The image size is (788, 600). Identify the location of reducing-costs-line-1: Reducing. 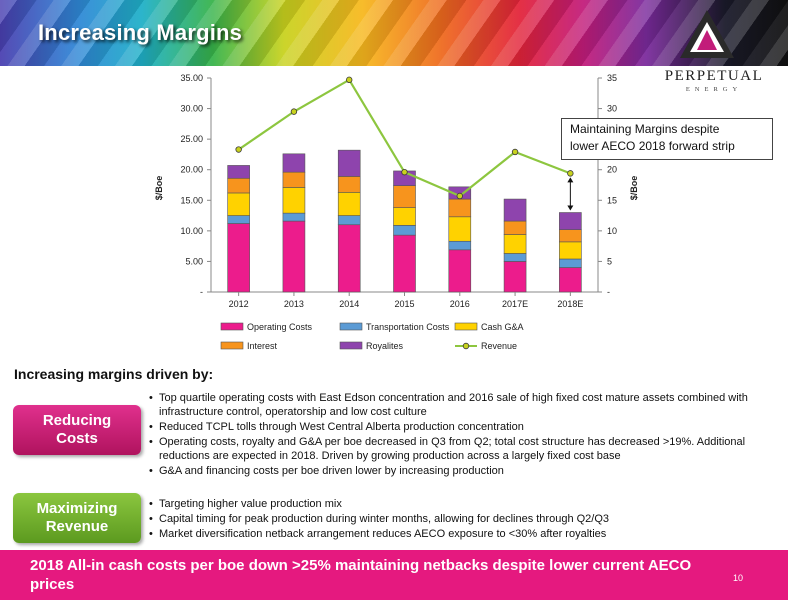
(77, 420).